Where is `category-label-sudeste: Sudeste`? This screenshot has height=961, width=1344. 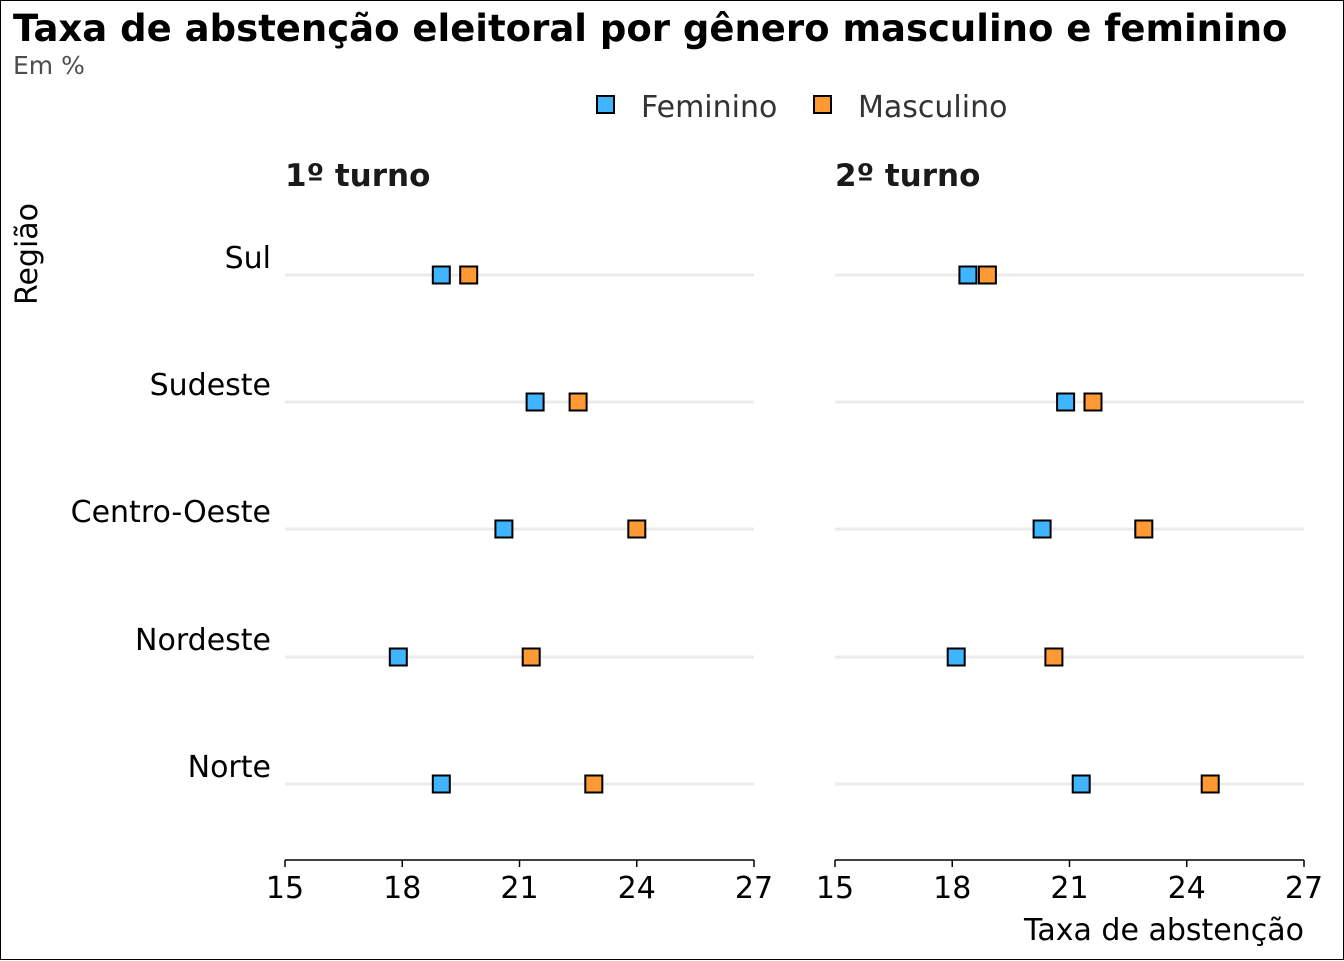 category-label-sudeste: Sudeste is located at coordinates (210, 385).